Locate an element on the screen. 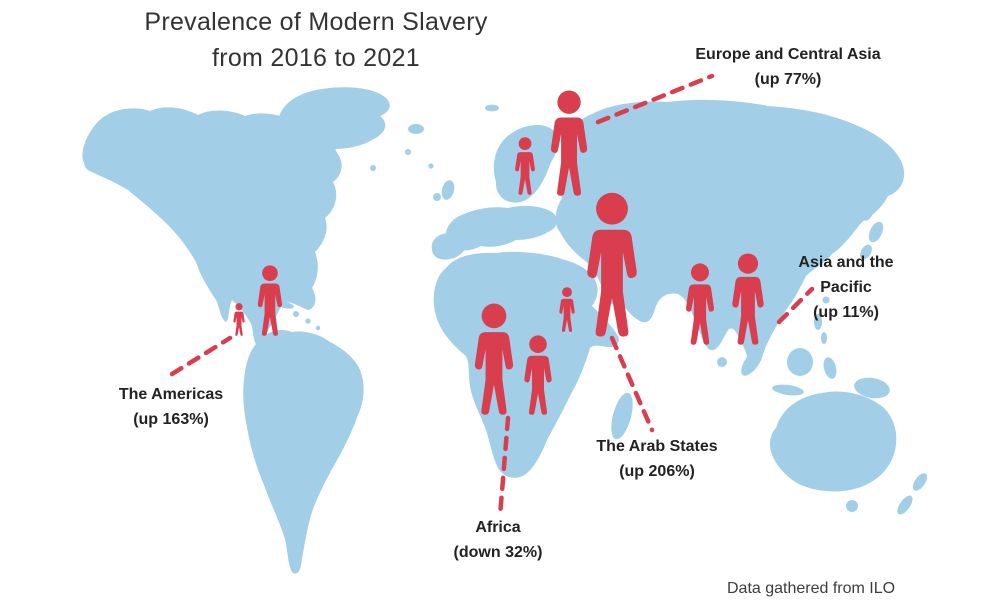 This screenshot has width=1000, height=607. leader-line-africa is located at coordinates (504, 467).